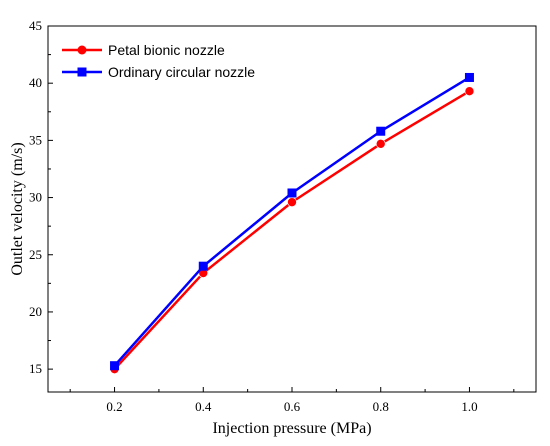 The height and width of the screenshot is (446, 550). I want to click on legend-item: Petal bionic nozzle, so click(143, 50).